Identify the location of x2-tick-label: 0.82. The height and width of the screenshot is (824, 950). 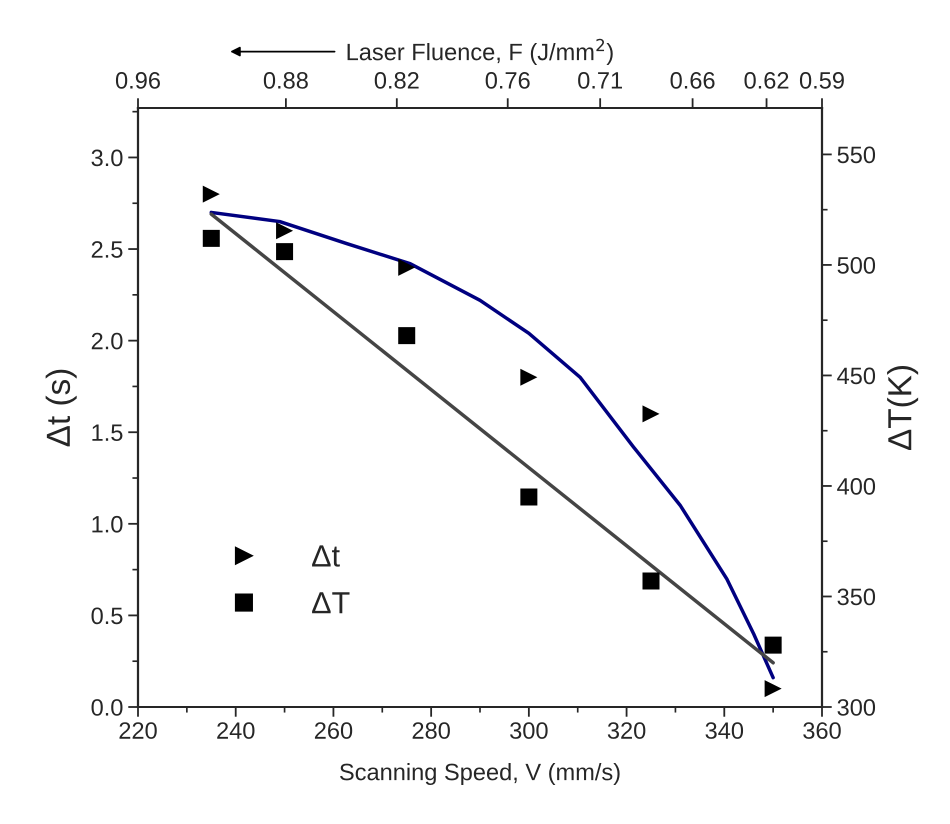
(396, 80).